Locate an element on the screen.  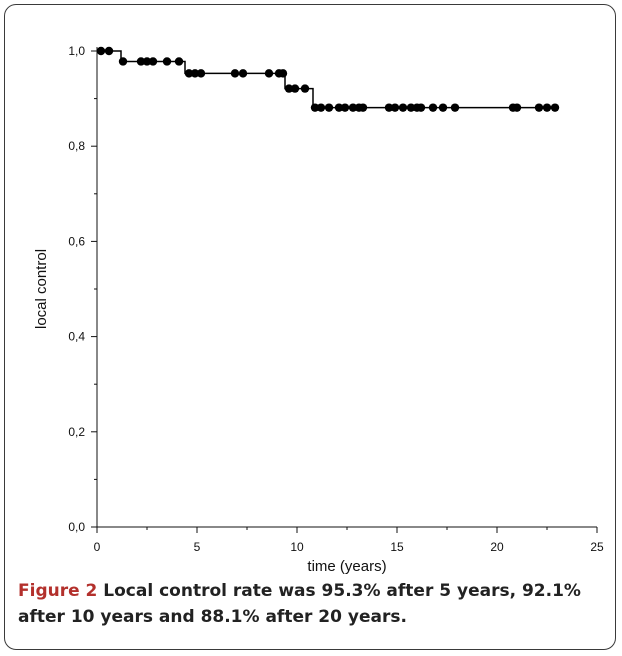
x-tick-label: 5 is located at coordinates (197, 547).